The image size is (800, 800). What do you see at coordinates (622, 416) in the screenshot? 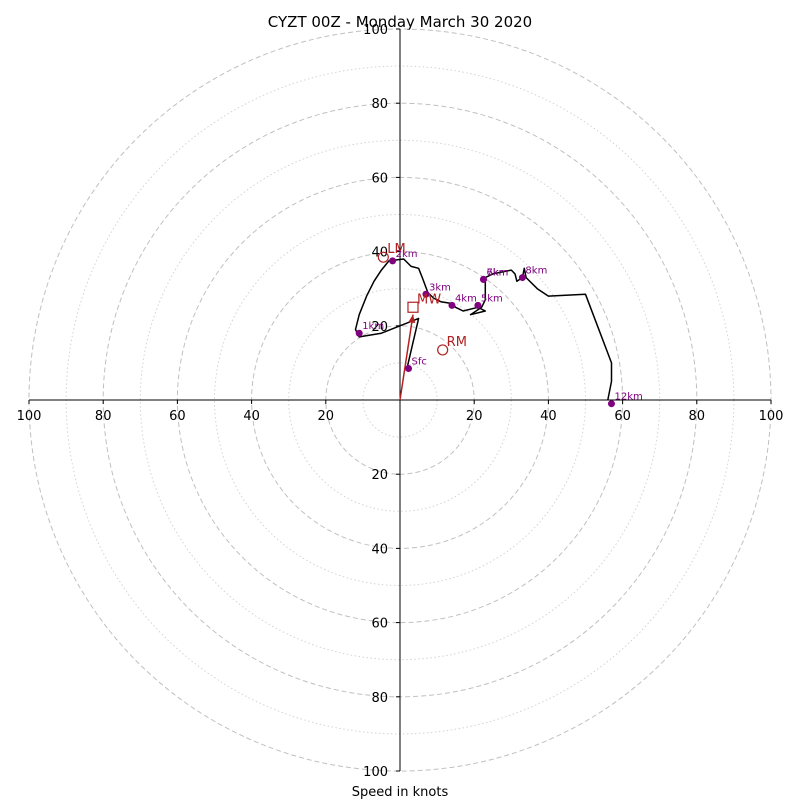
I see `tick-label-right: 60` at bounding box center [622, 416].